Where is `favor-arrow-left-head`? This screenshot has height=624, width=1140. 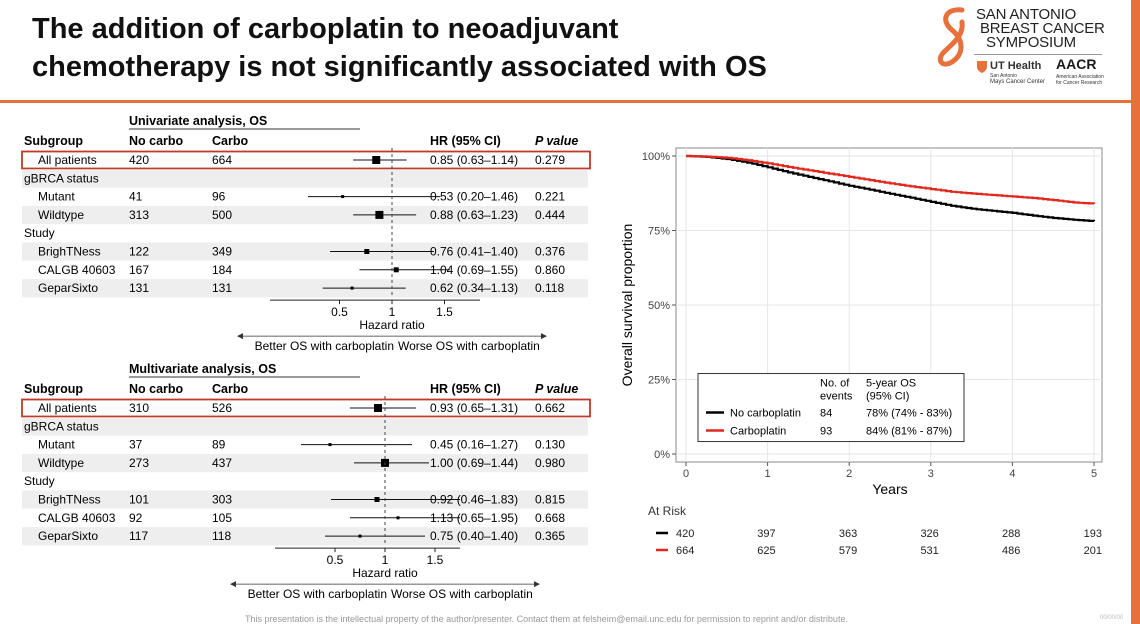
favor-arrow-left-head is located at coordinates (240, 336).